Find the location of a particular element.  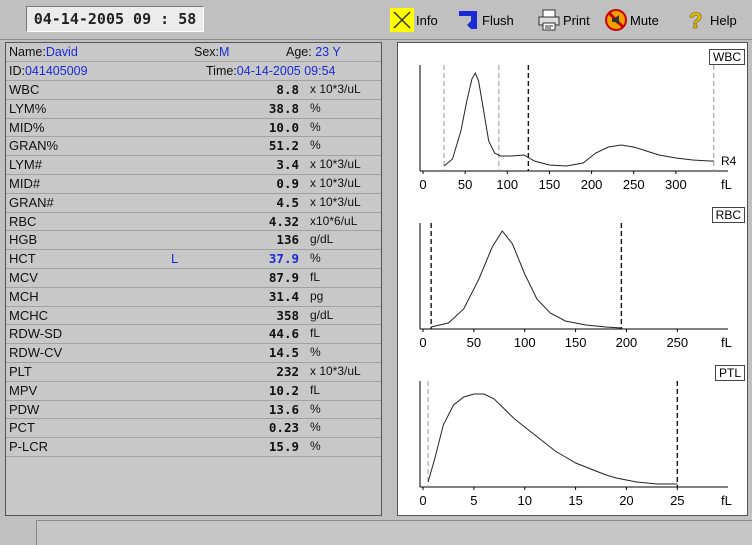

help-icon: ? is located at coordinates (696, 21).